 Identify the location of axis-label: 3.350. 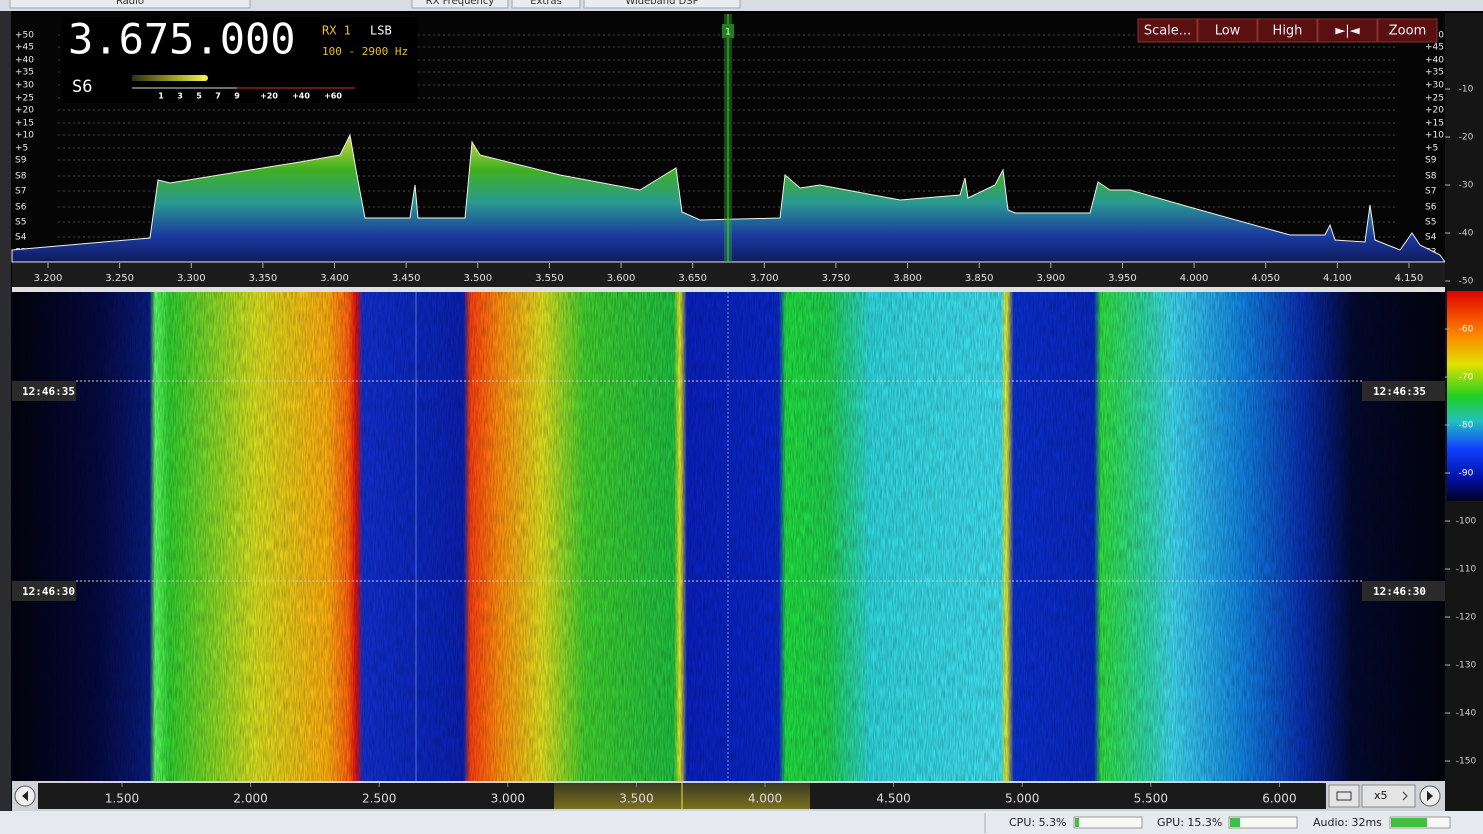
(263, 278).